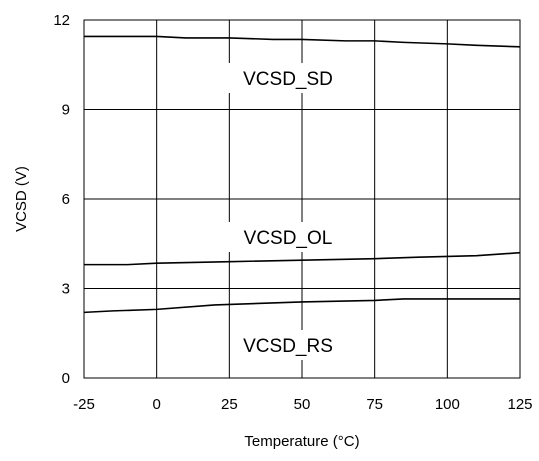 The height and width of the screenshot is (461, 539). I want to click on x-tick-label: 125, so click(519, 404).